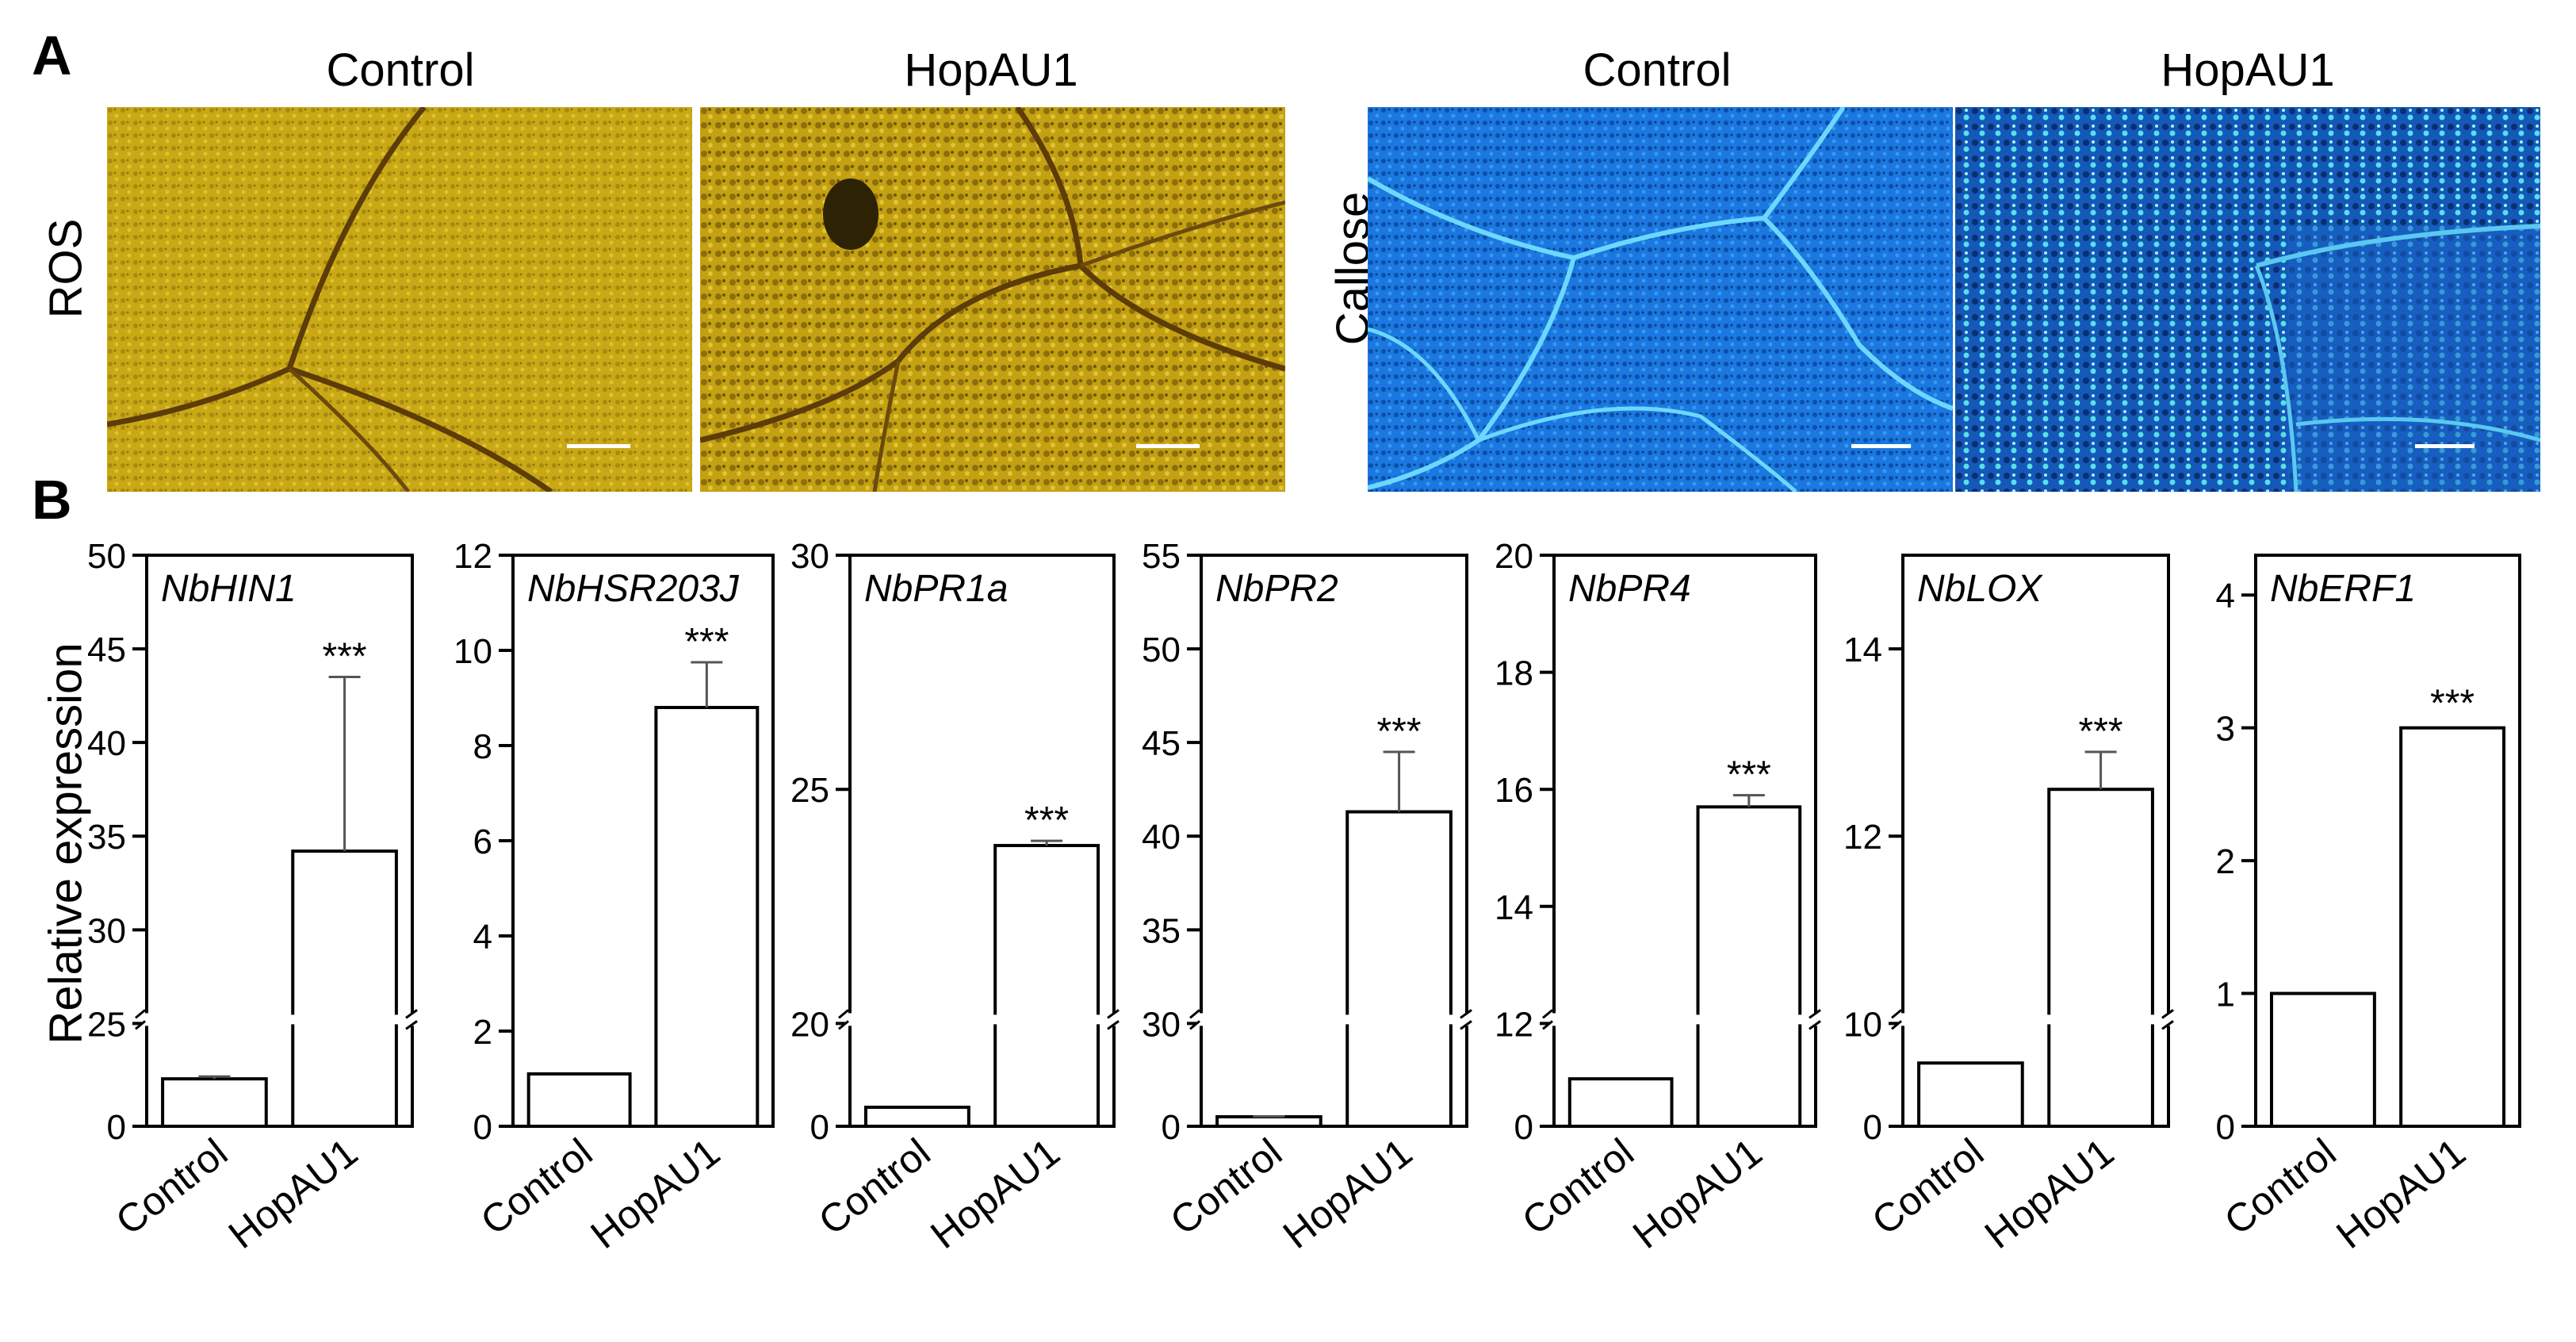 Image resolution: width=2576 pixels, height=1342 pixels. Describe the element at coordinates (536, 1187) in the screenshot. I see `category-label-1-0: Control` at that location.